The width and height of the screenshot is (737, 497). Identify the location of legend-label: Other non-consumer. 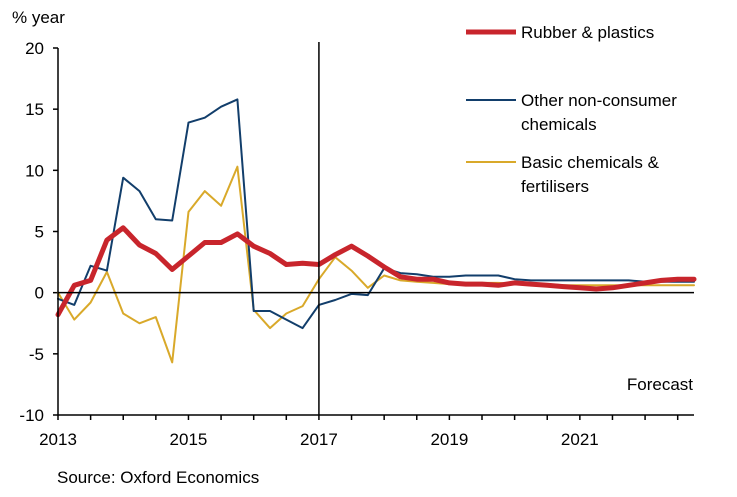
(599, 100).